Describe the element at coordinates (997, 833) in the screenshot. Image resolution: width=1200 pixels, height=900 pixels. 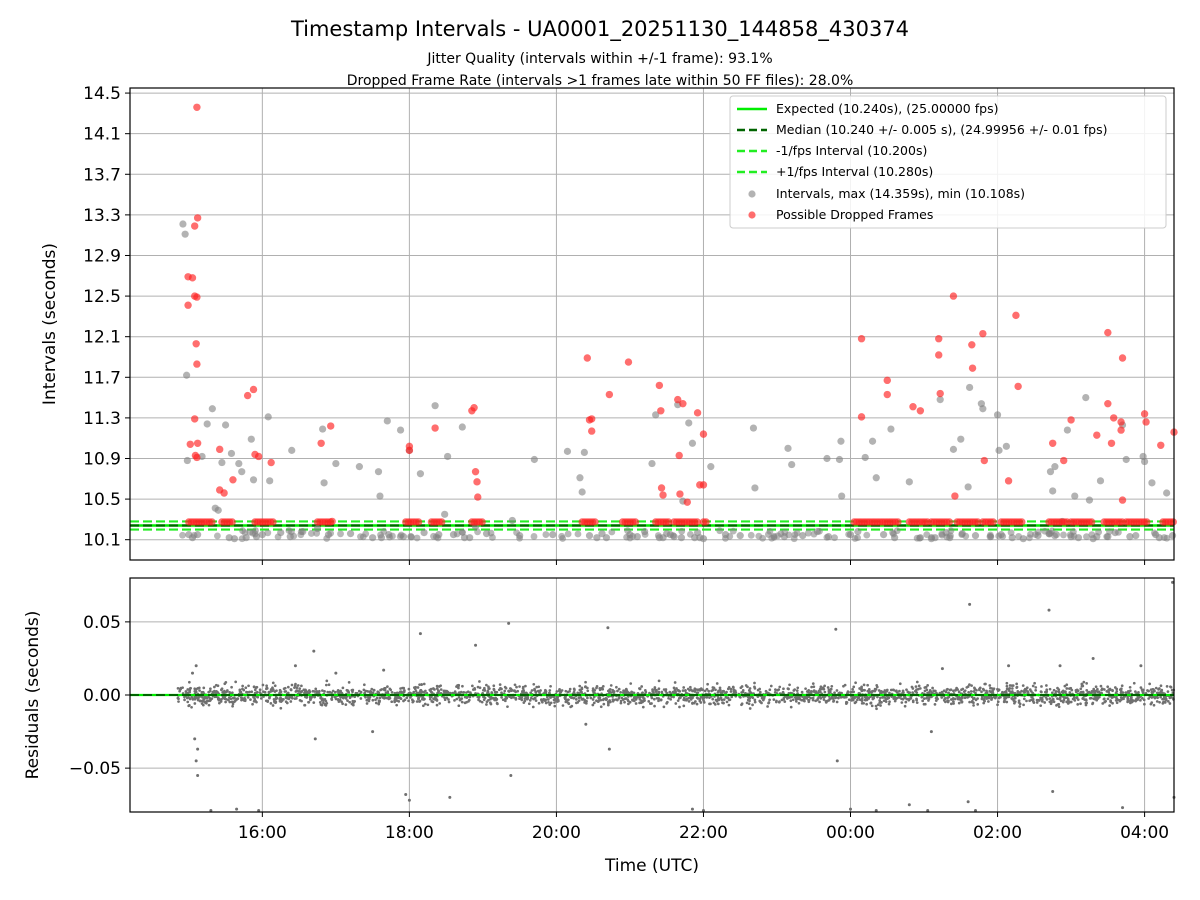
I see `x-tick-label-5: 02:00` at that location.